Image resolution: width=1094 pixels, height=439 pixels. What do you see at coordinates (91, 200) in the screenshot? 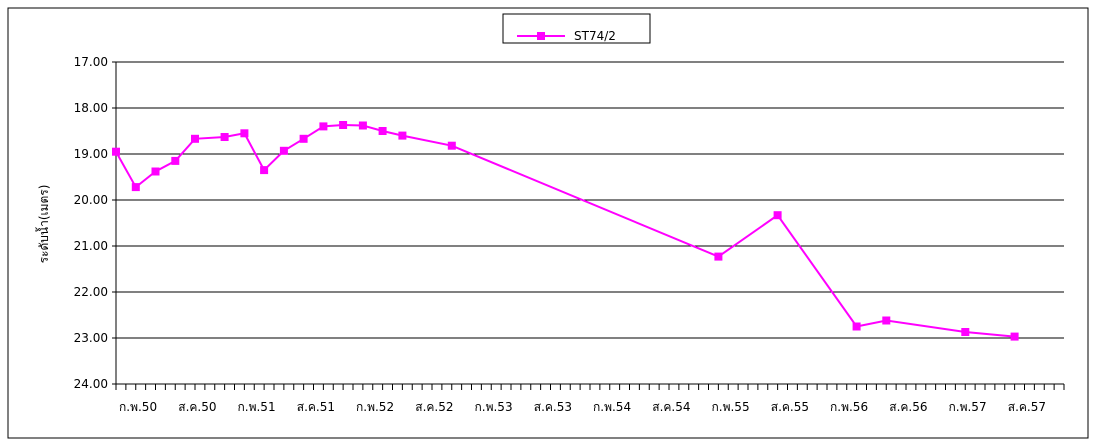
I see `y-tick-label: 20.00` at bounding box center [91, 200].